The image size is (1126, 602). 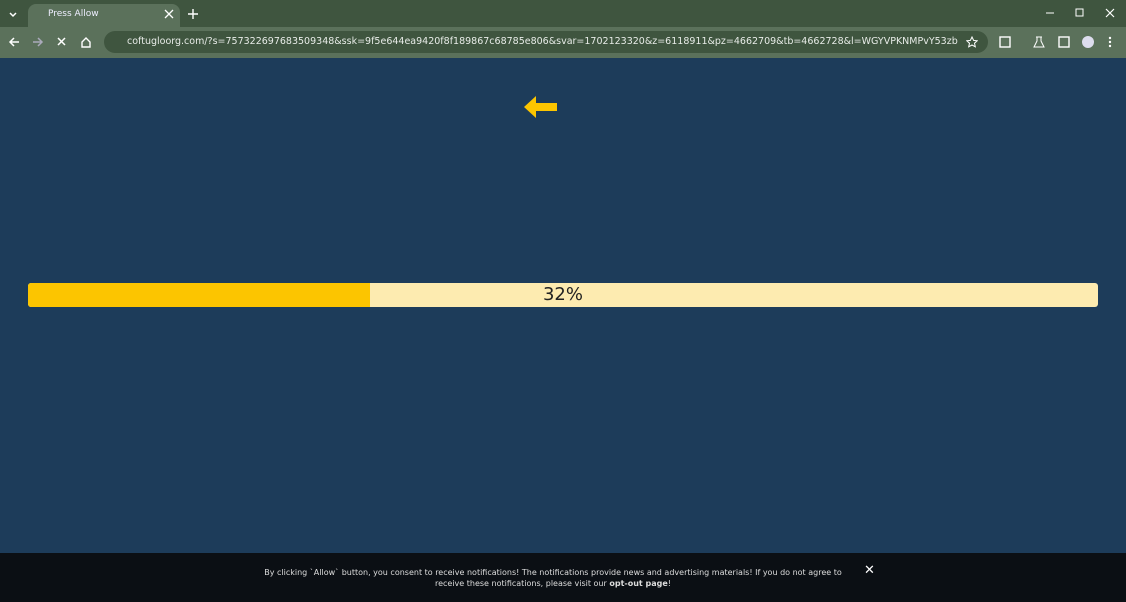 I want to click on tab-title: Press Allow, so click(x=73, y=14).